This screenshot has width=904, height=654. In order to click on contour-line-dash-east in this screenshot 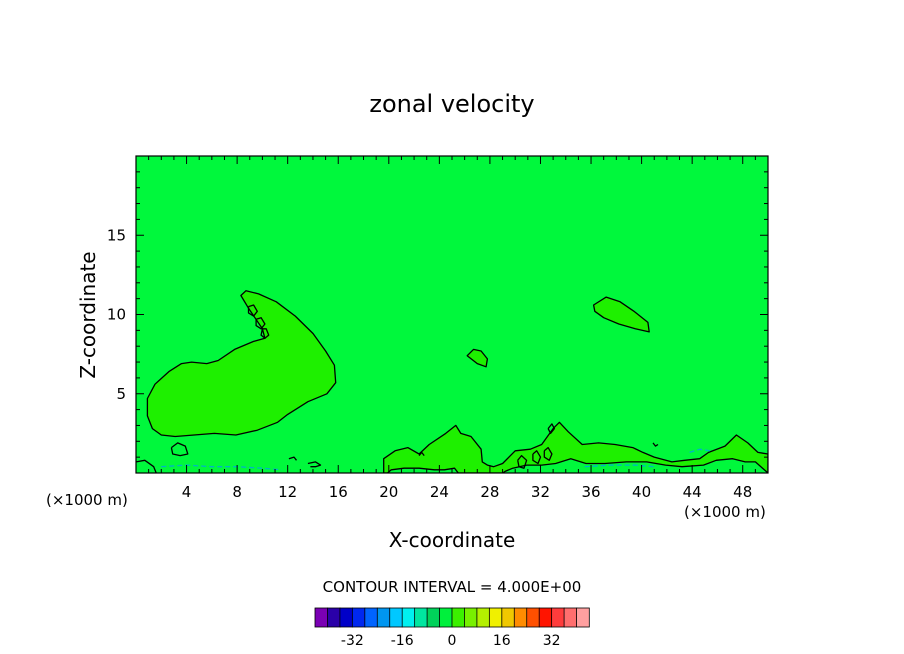, I will do `click(700, 451)`.